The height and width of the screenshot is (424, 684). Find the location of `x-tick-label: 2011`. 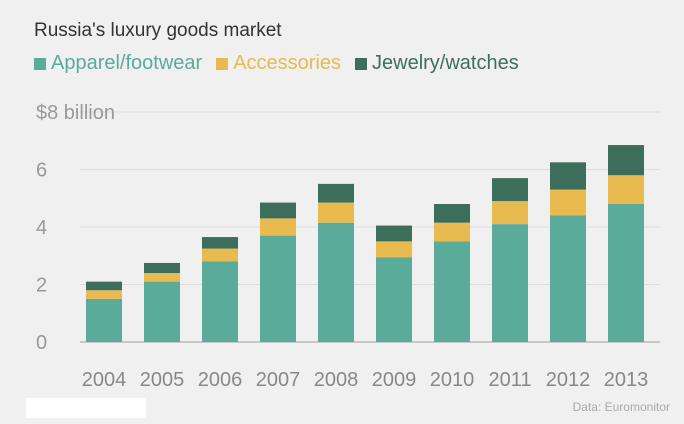

x-tick-label: 2011 is located at coordinates (509, 380).